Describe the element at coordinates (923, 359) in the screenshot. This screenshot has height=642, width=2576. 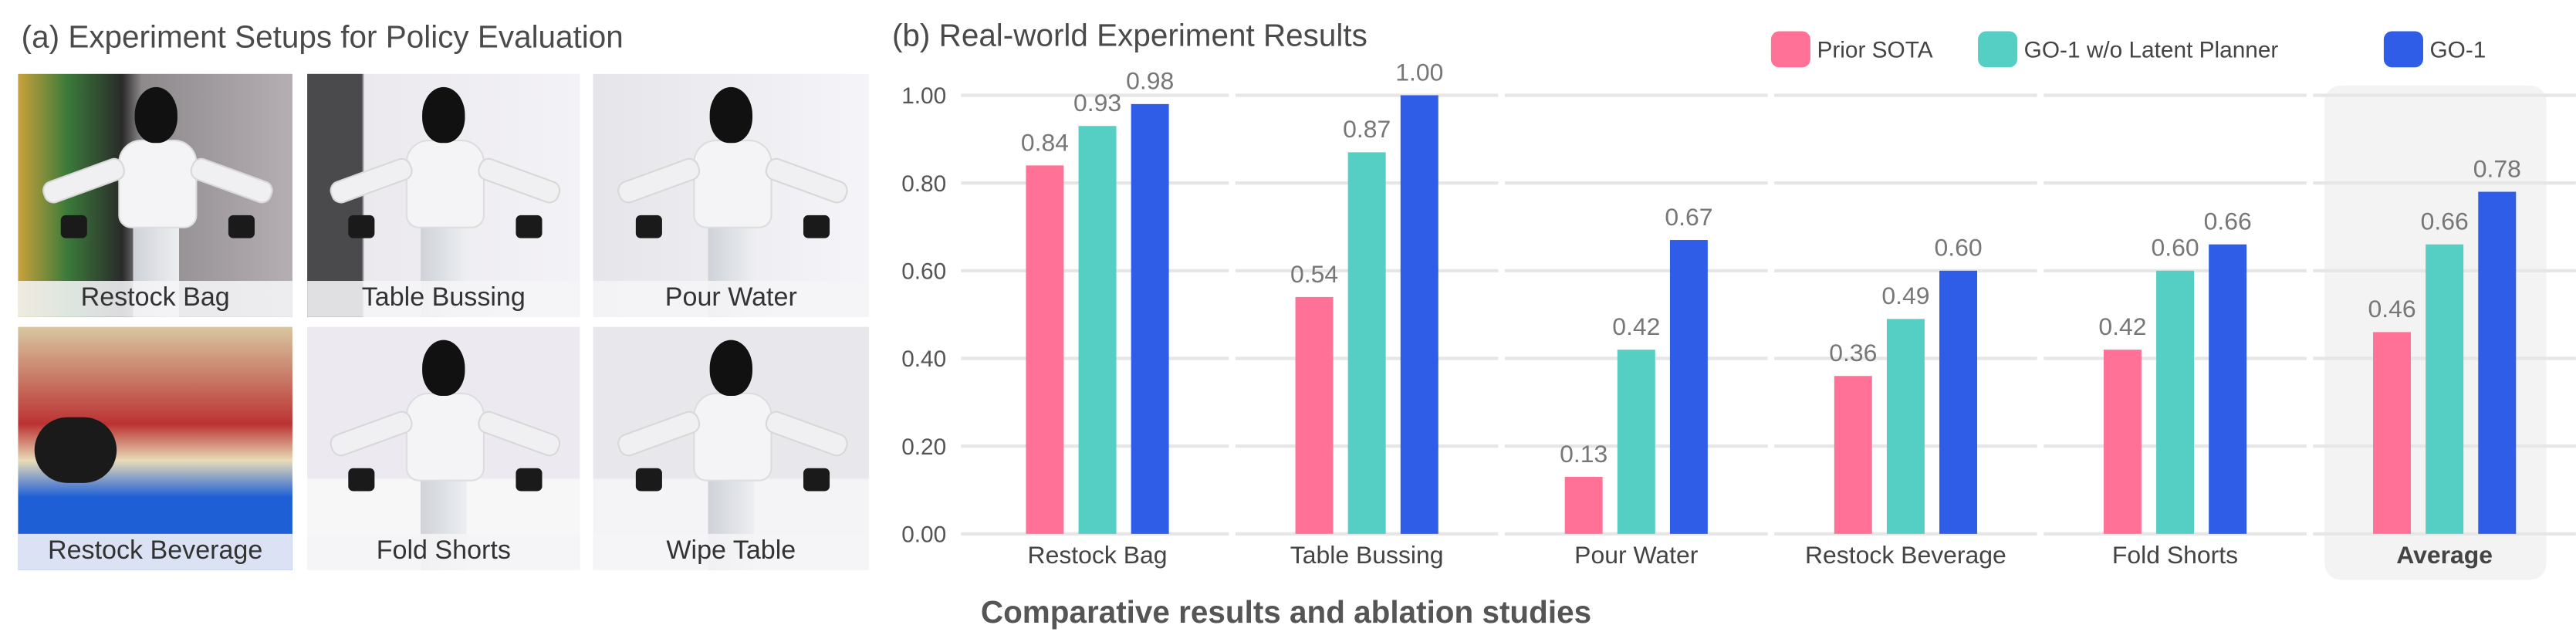
I see `y-tick-label: 0.40` at that location.